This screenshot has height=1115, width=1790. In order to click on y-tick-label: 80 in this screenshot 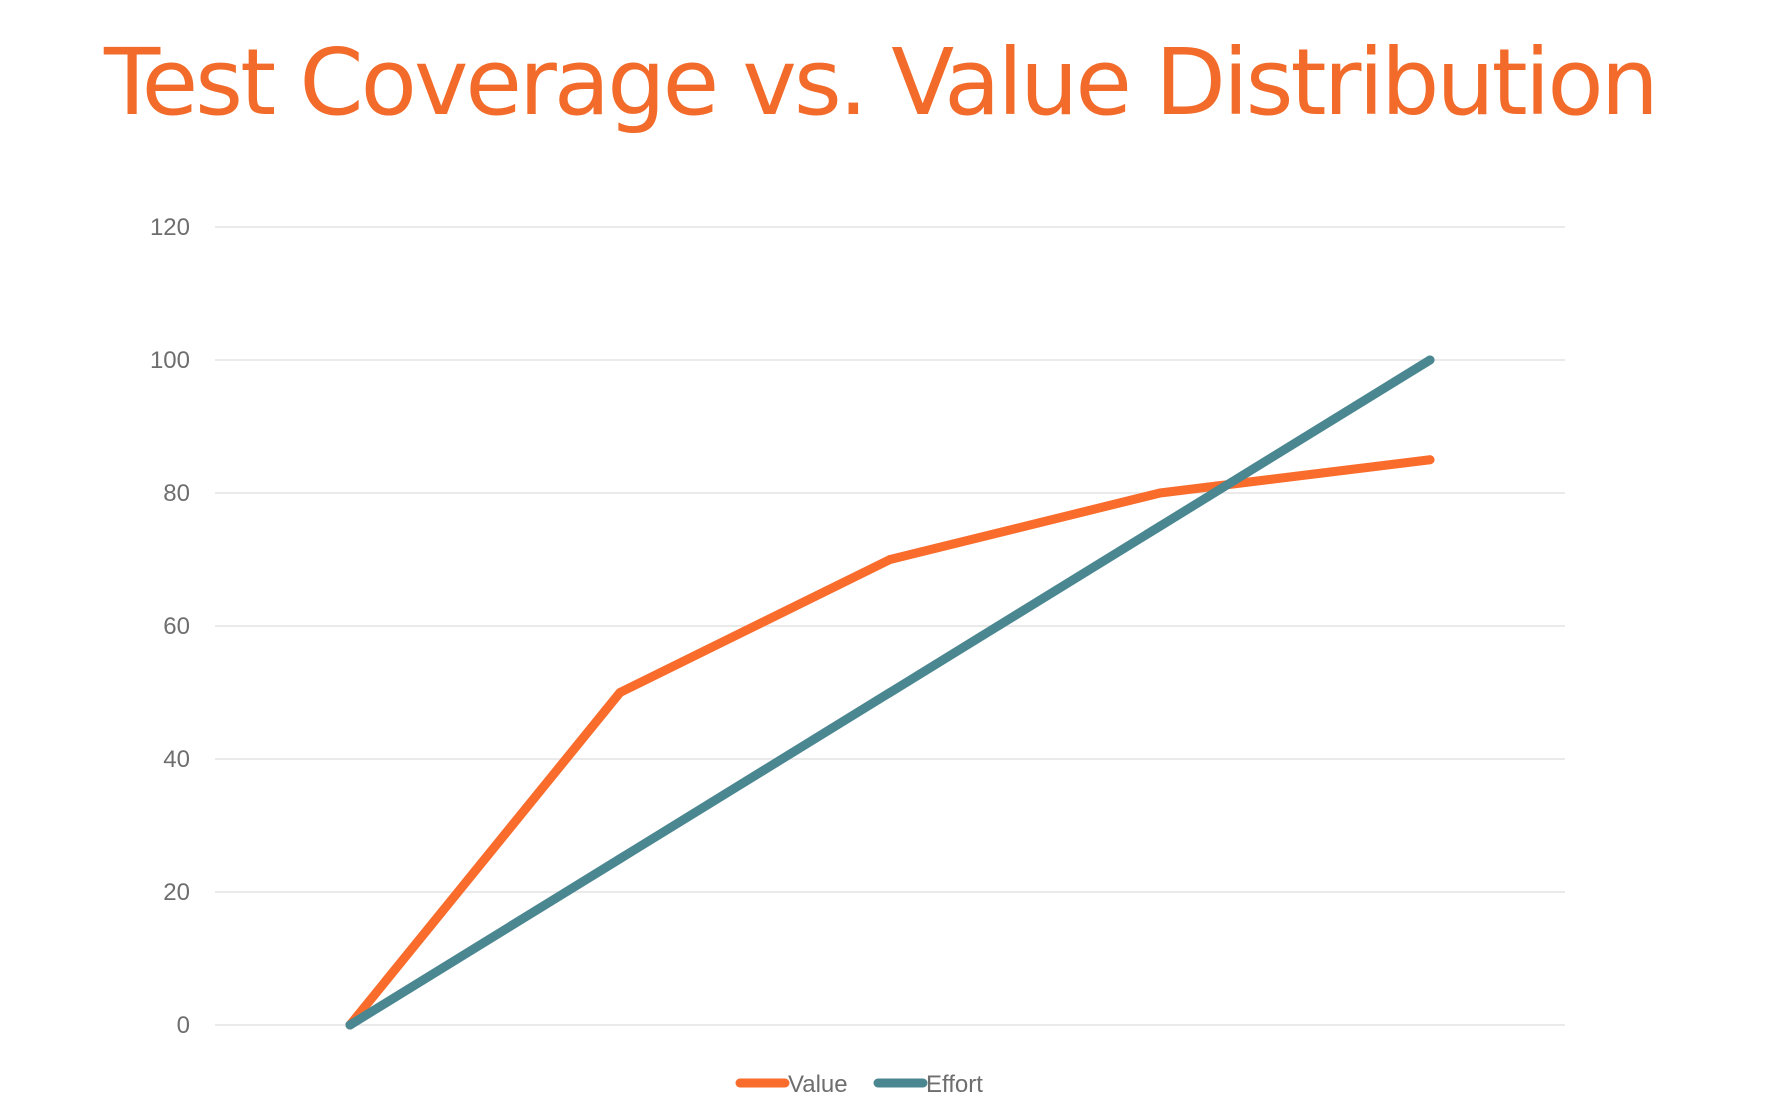, I will do `click(176, 493)`.